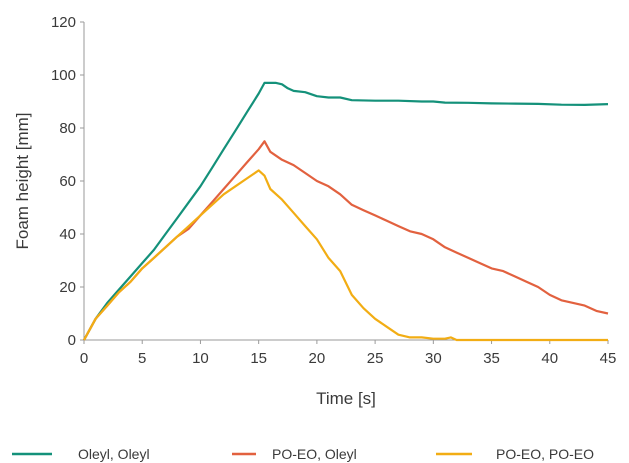  I want to click on legend-label-oleyl-oleyl: Oleyl, Oleyl, so click(114, 454).